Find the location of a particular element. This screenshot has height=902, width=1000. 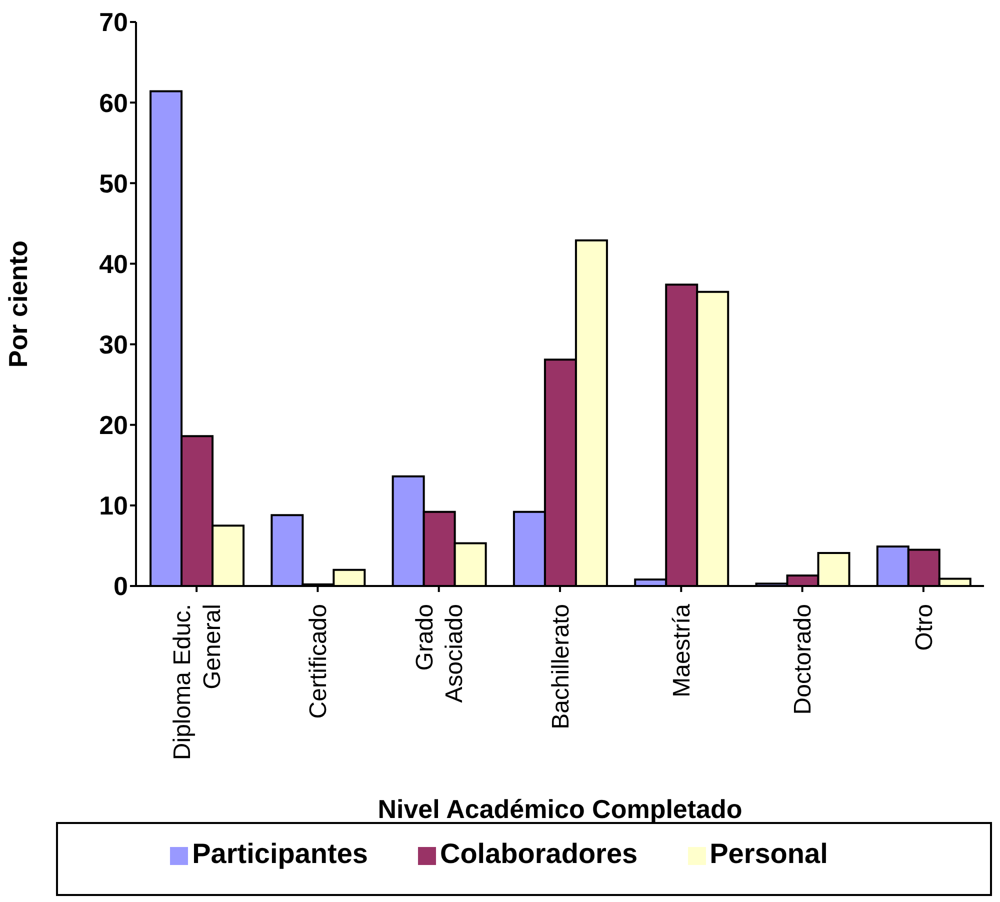

x-tick-label: Bachillerato is located at coordinates (560, 667).